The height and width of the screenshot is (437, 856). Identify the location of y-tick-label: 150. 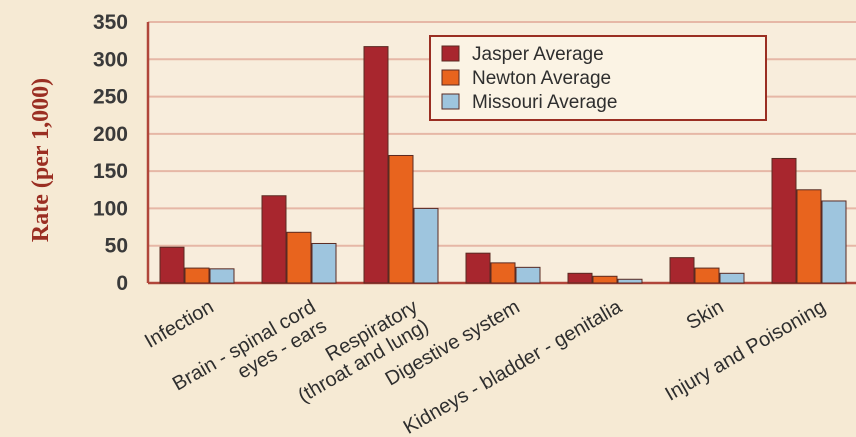
(110, 171).